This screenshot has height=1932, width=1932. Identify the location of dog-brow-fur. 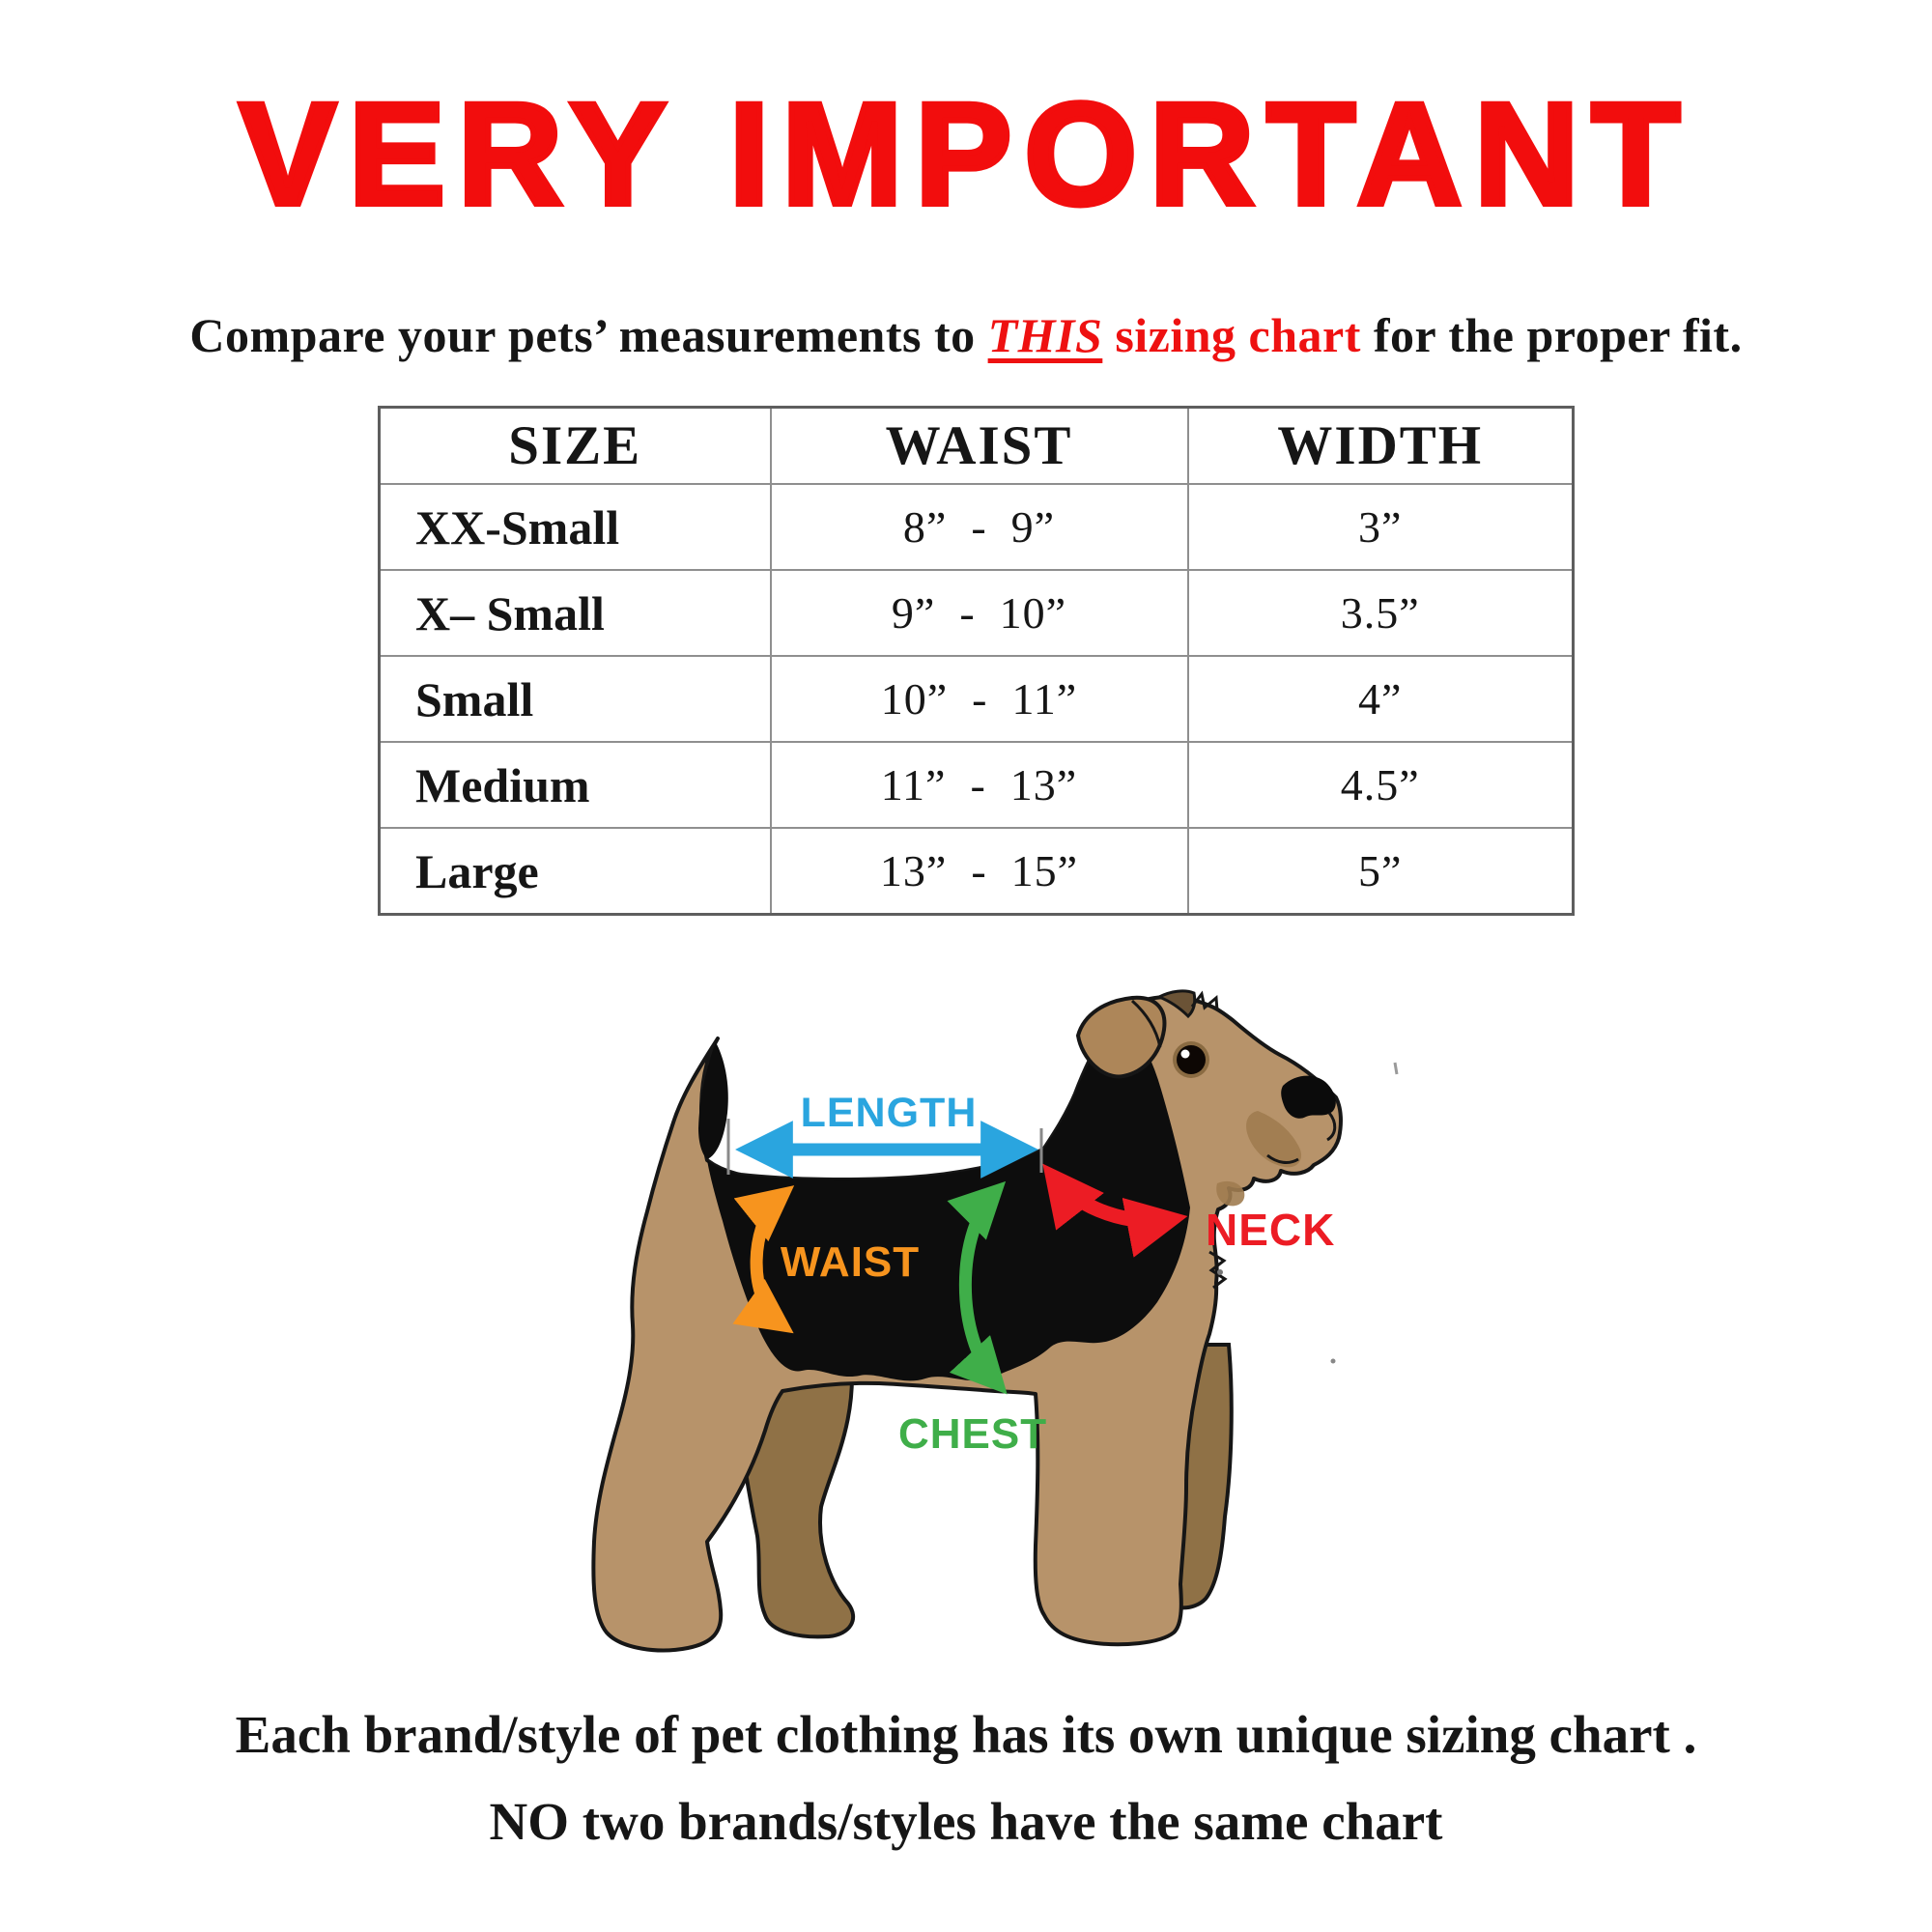
(1204, 1000).